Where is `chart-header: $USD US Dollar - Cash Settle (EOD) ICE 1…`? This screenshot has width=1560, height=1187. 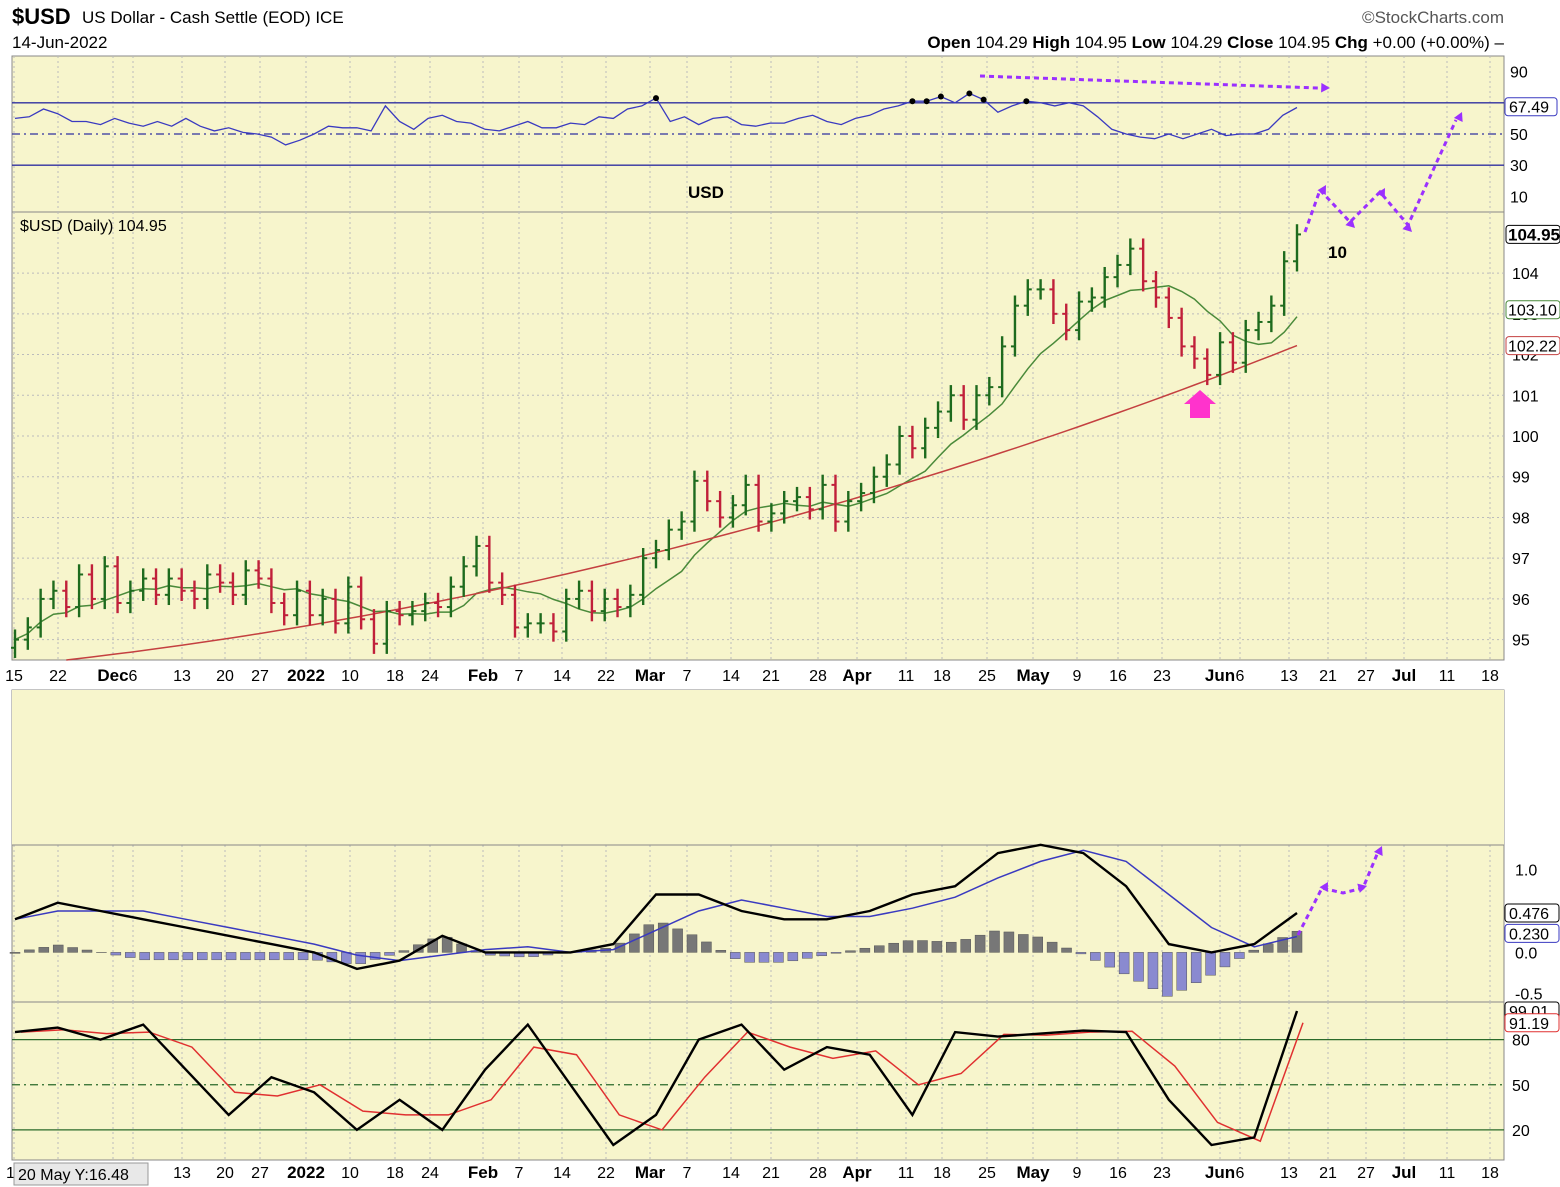
chart-header: $USD US Dollar - Cash Settle (EOD) ICE 1… is located at coordinates (780, 29).